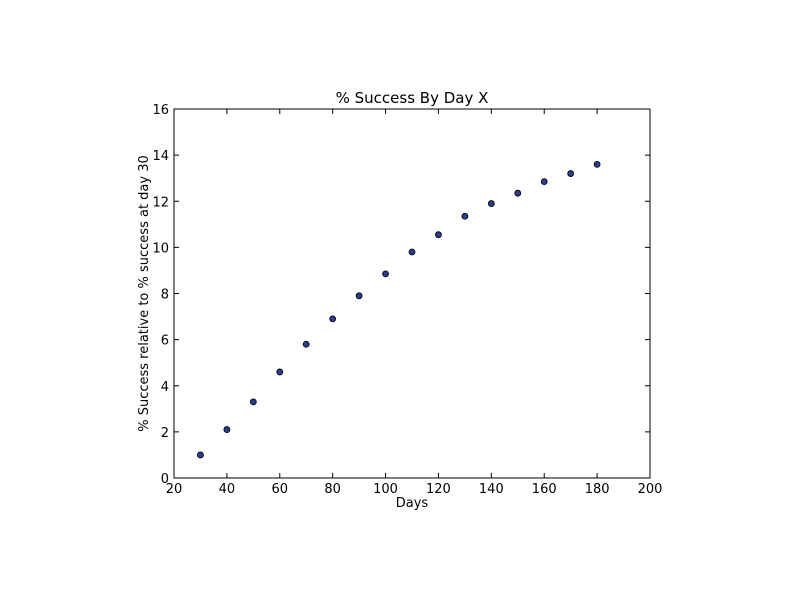 The image size is (800, 600). Describe the element at coordinates (165, 387) in the screenshot. I see `y-tick-label: 4` at that location.